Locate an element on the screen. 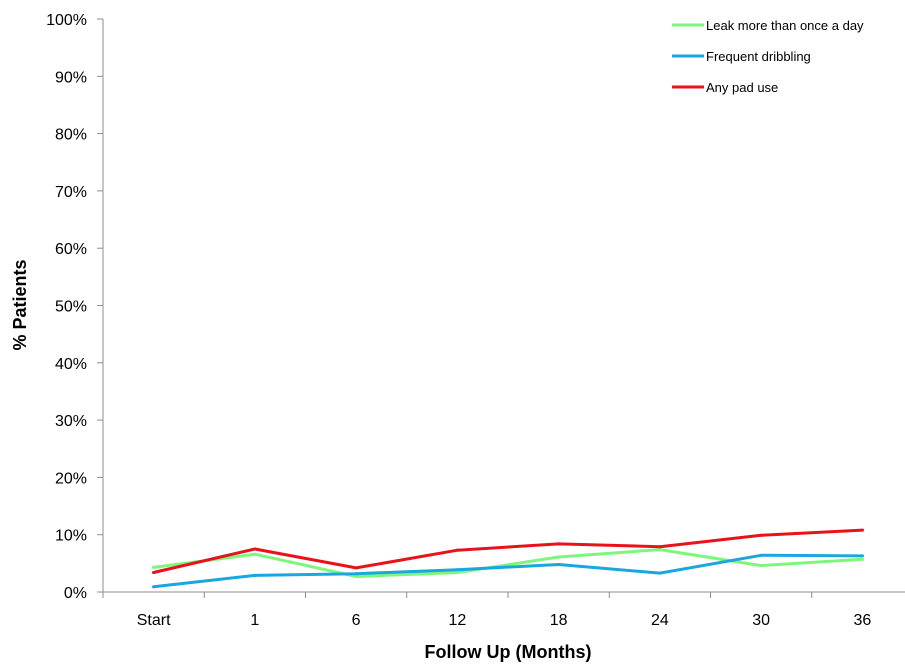 Image resolution: width=905 pixels, height=666 pixels. y-axis: 0% 10% 20% 30% 40% 50% 60% 70% 80% 90% 100% is located at coordinates (75, 307).